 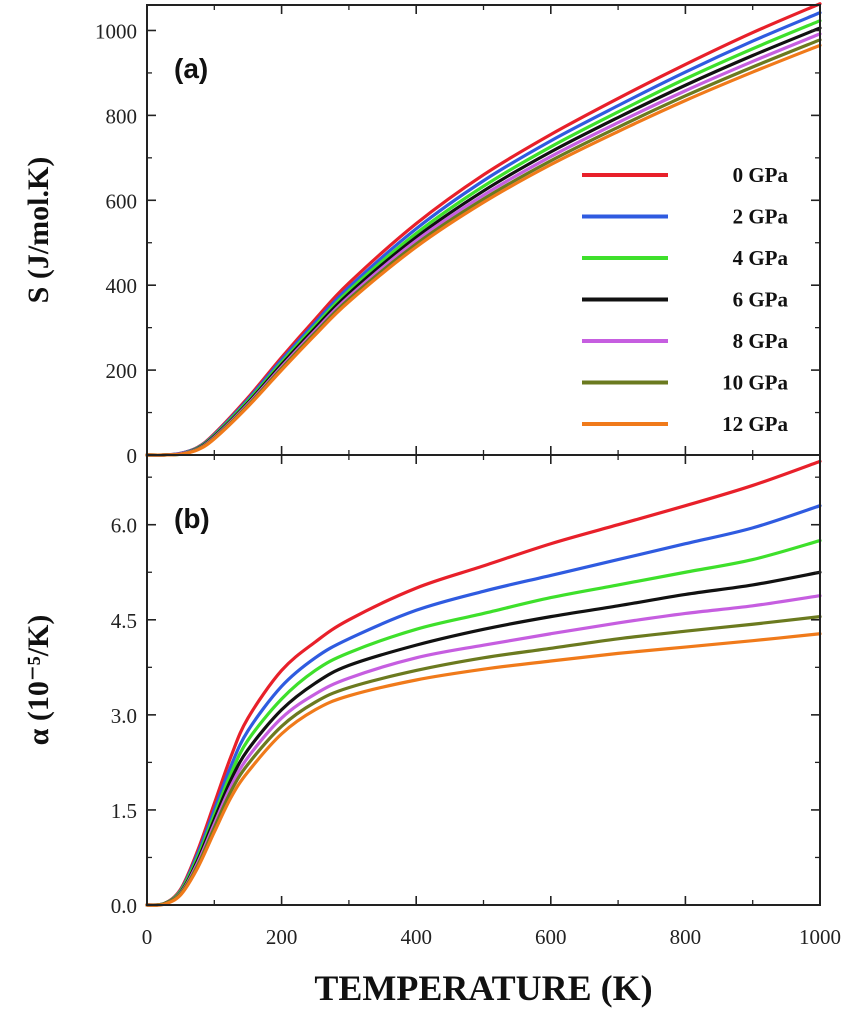 I want to click on panel-a-y-tick-label: 0, so click(x=132, y=456).